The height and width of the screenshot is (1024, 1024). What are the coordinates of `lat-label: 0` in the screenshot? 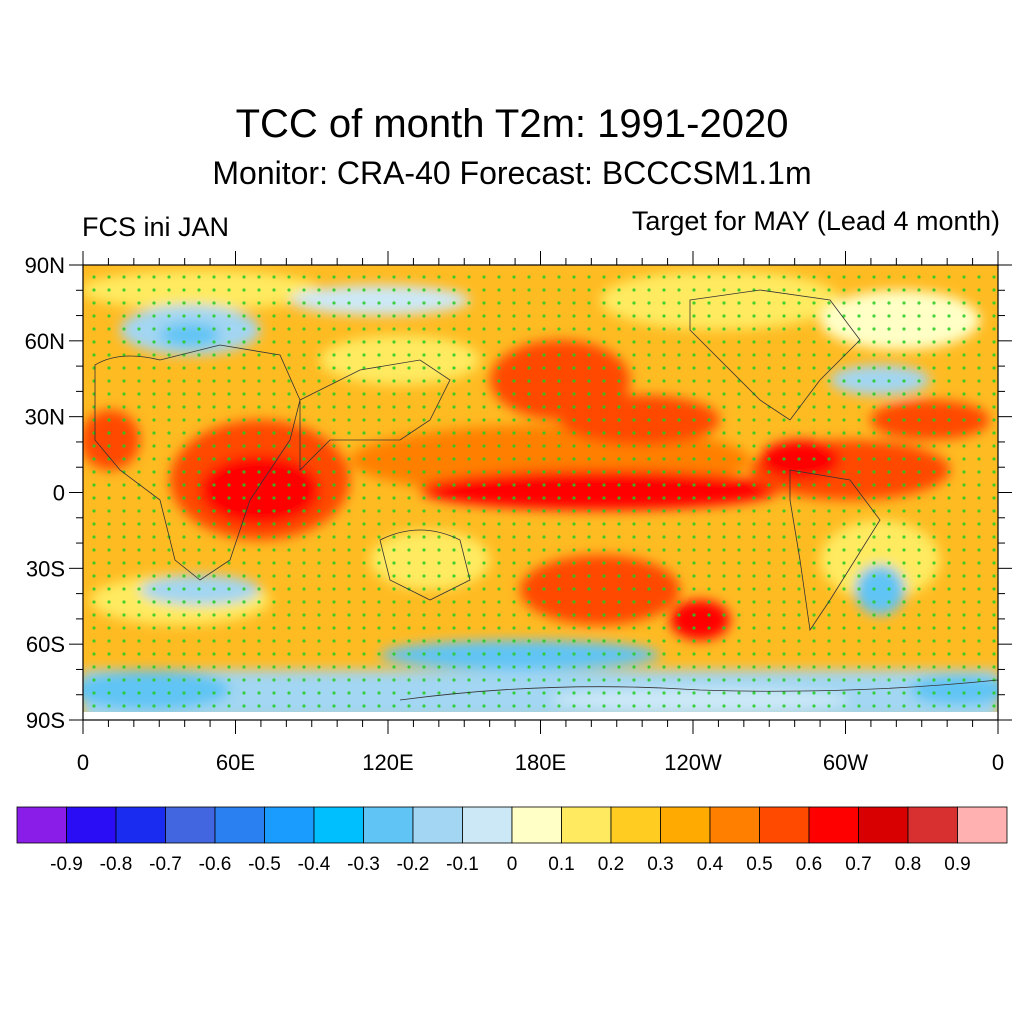 It's located at (59, 493).